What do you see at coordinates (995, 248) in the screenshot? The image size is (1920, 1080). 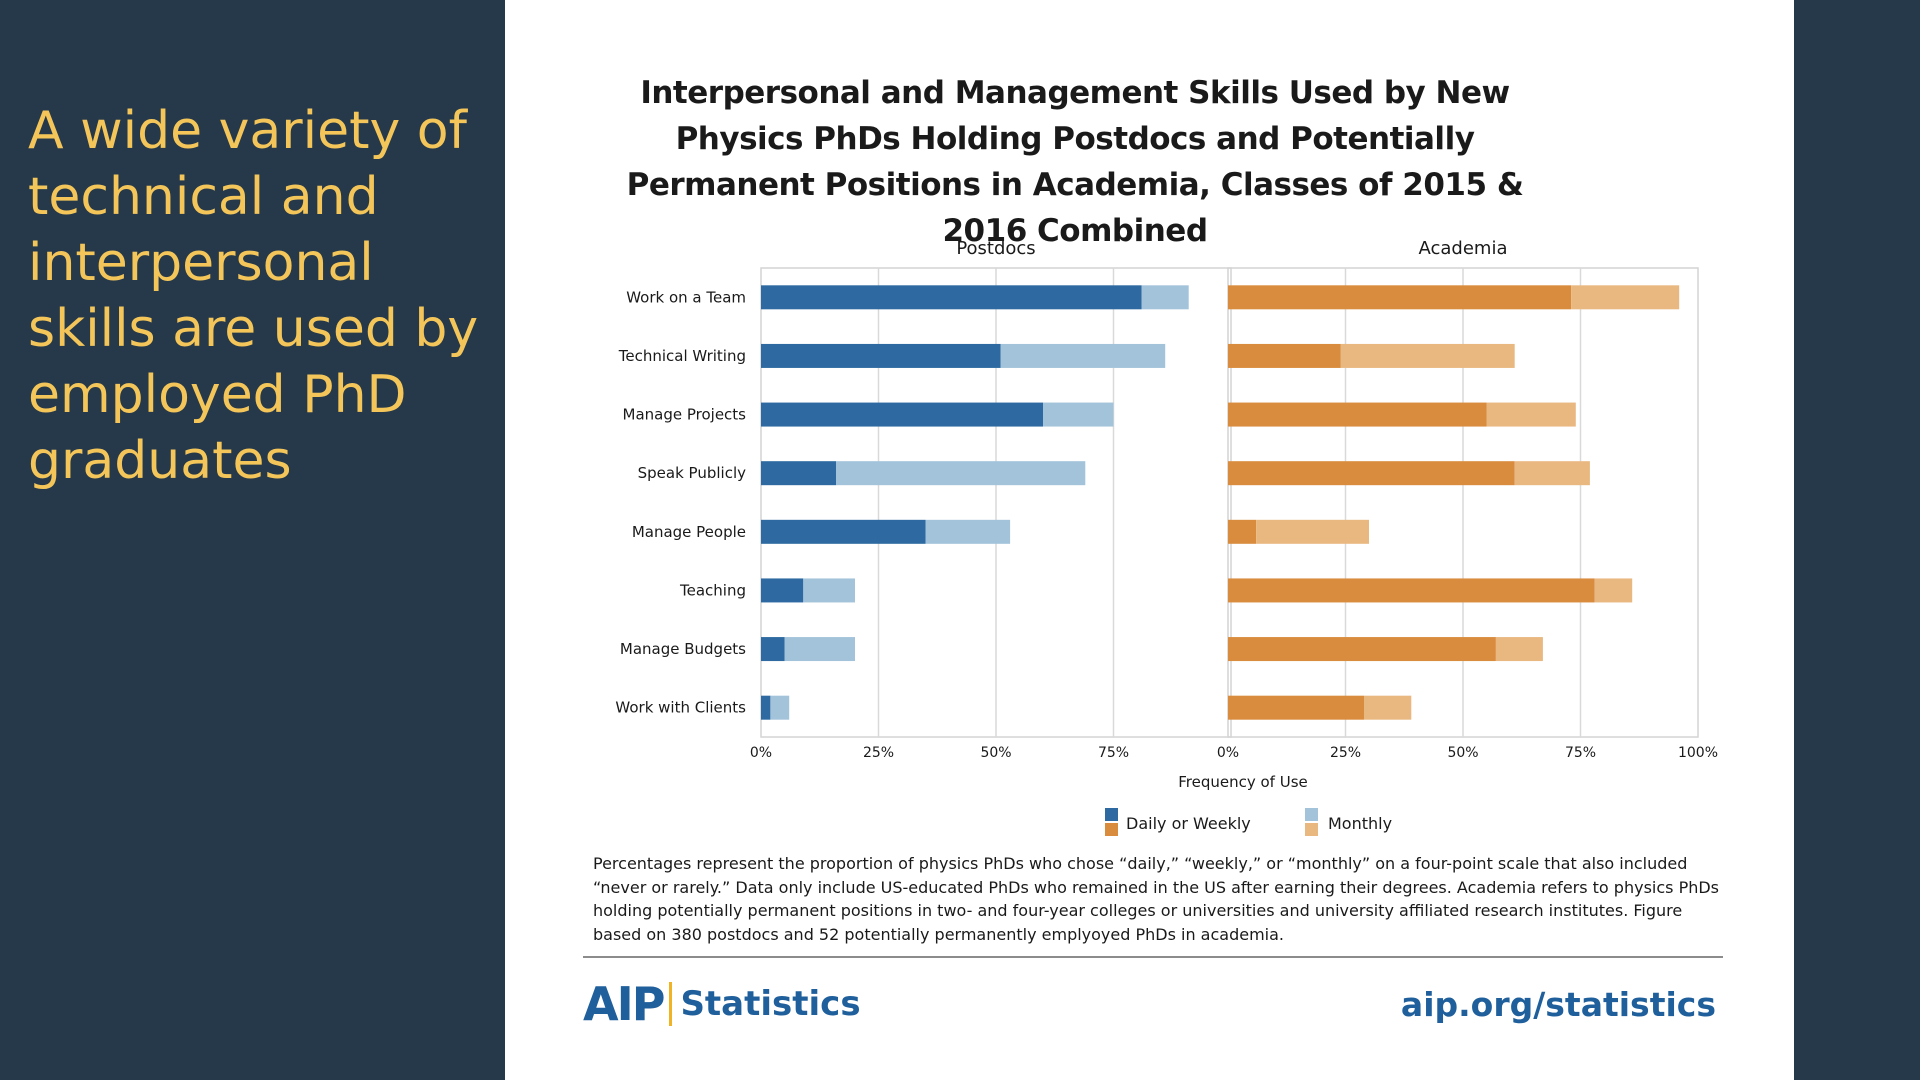 I see `panel-title-postdocs: Postdocs` at bounding box center [995, 248].